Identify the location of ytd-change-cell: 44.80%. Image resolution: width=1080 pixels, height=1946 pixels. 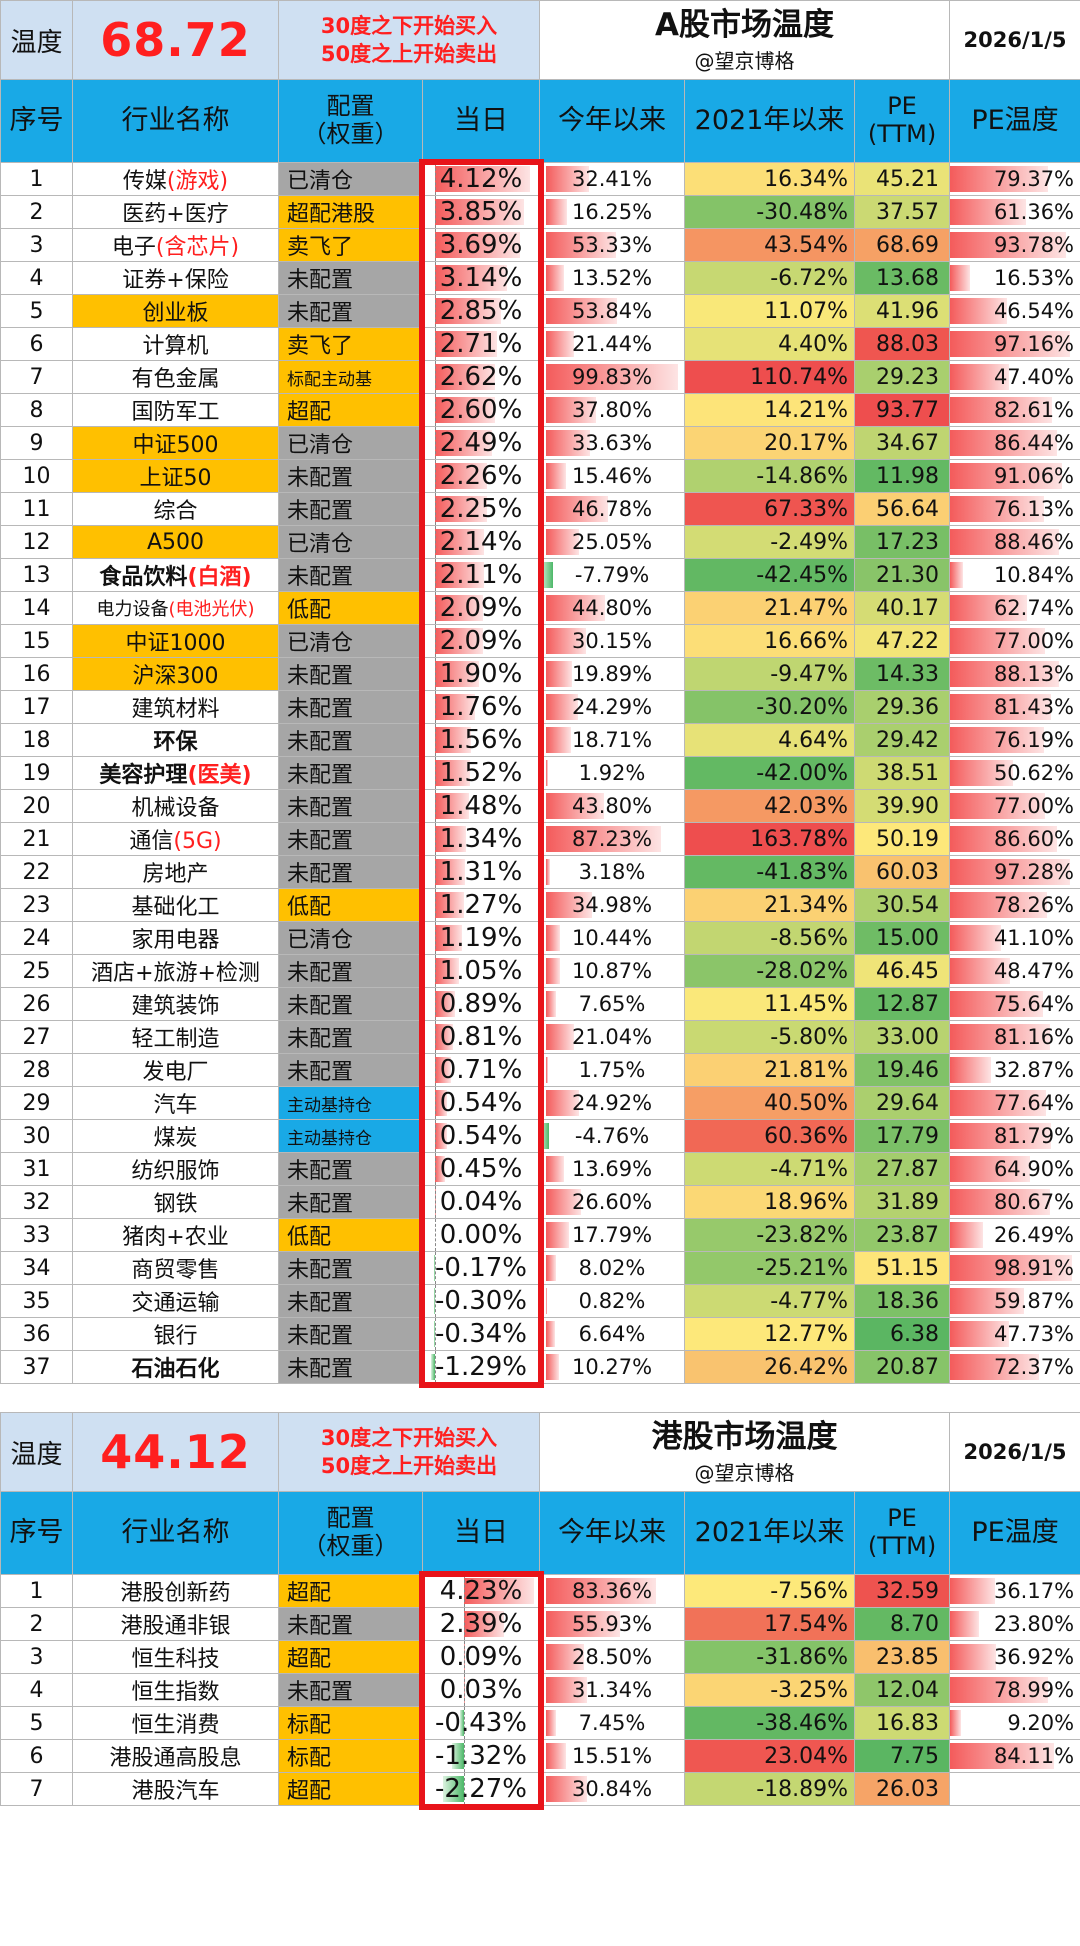
(612, 608).